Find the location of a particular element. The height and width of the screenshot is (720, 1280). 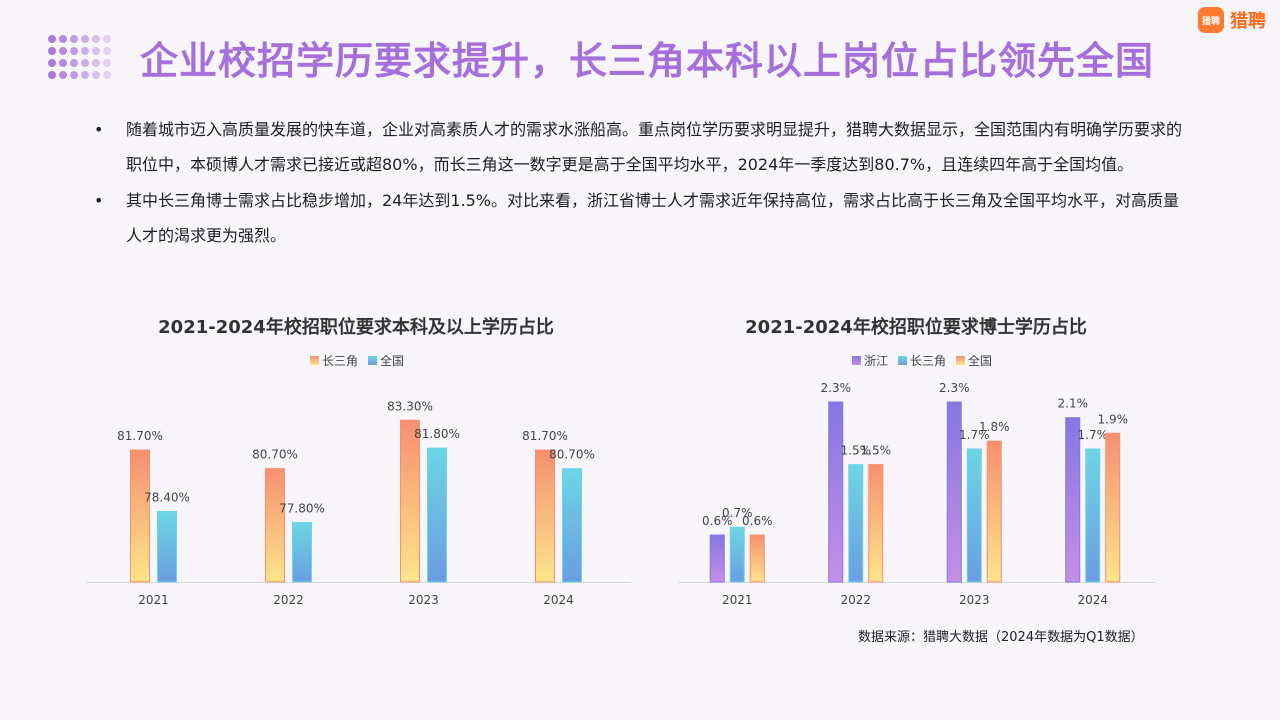

data-source-note: 数据来源：猎聘大数据（2024年数据为Q1数据） is located at coordinates (1001, 637).